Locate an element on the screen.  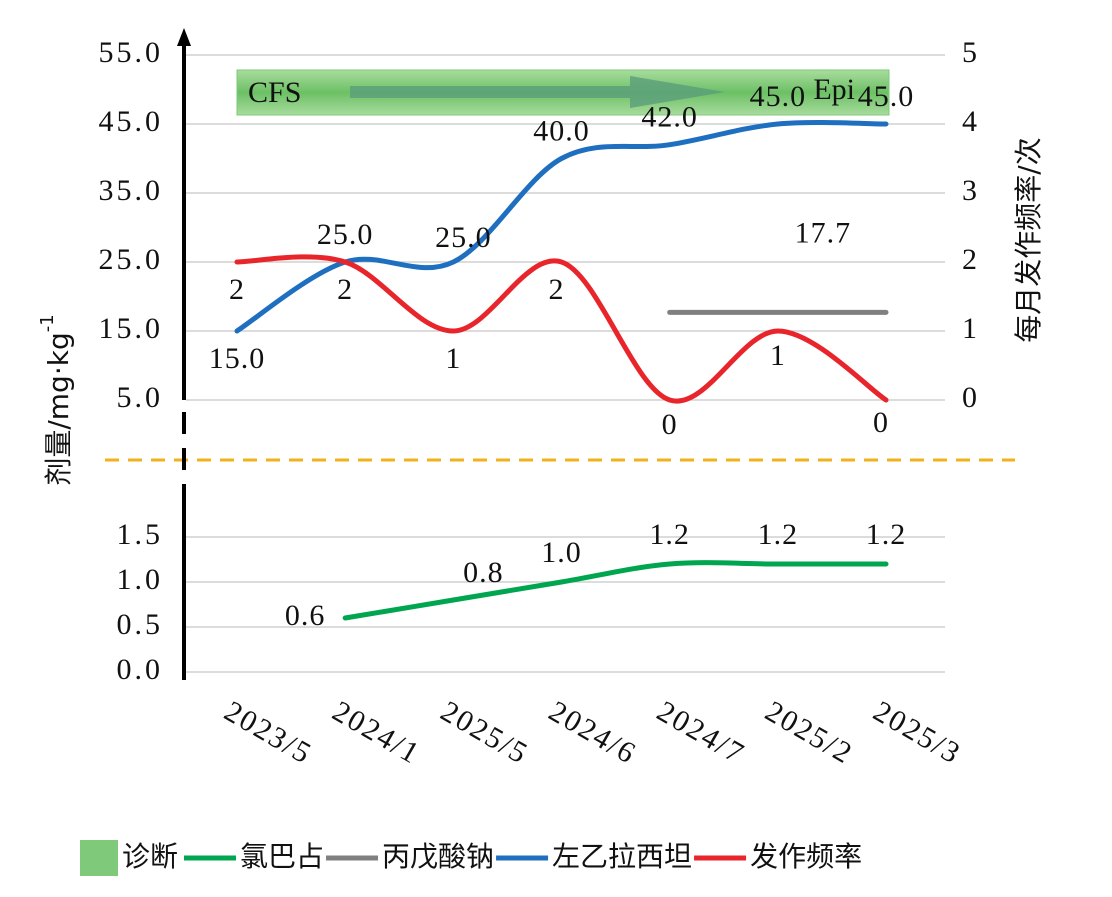
y-tick-label: 1.0 is located at coordinates (140, 579).